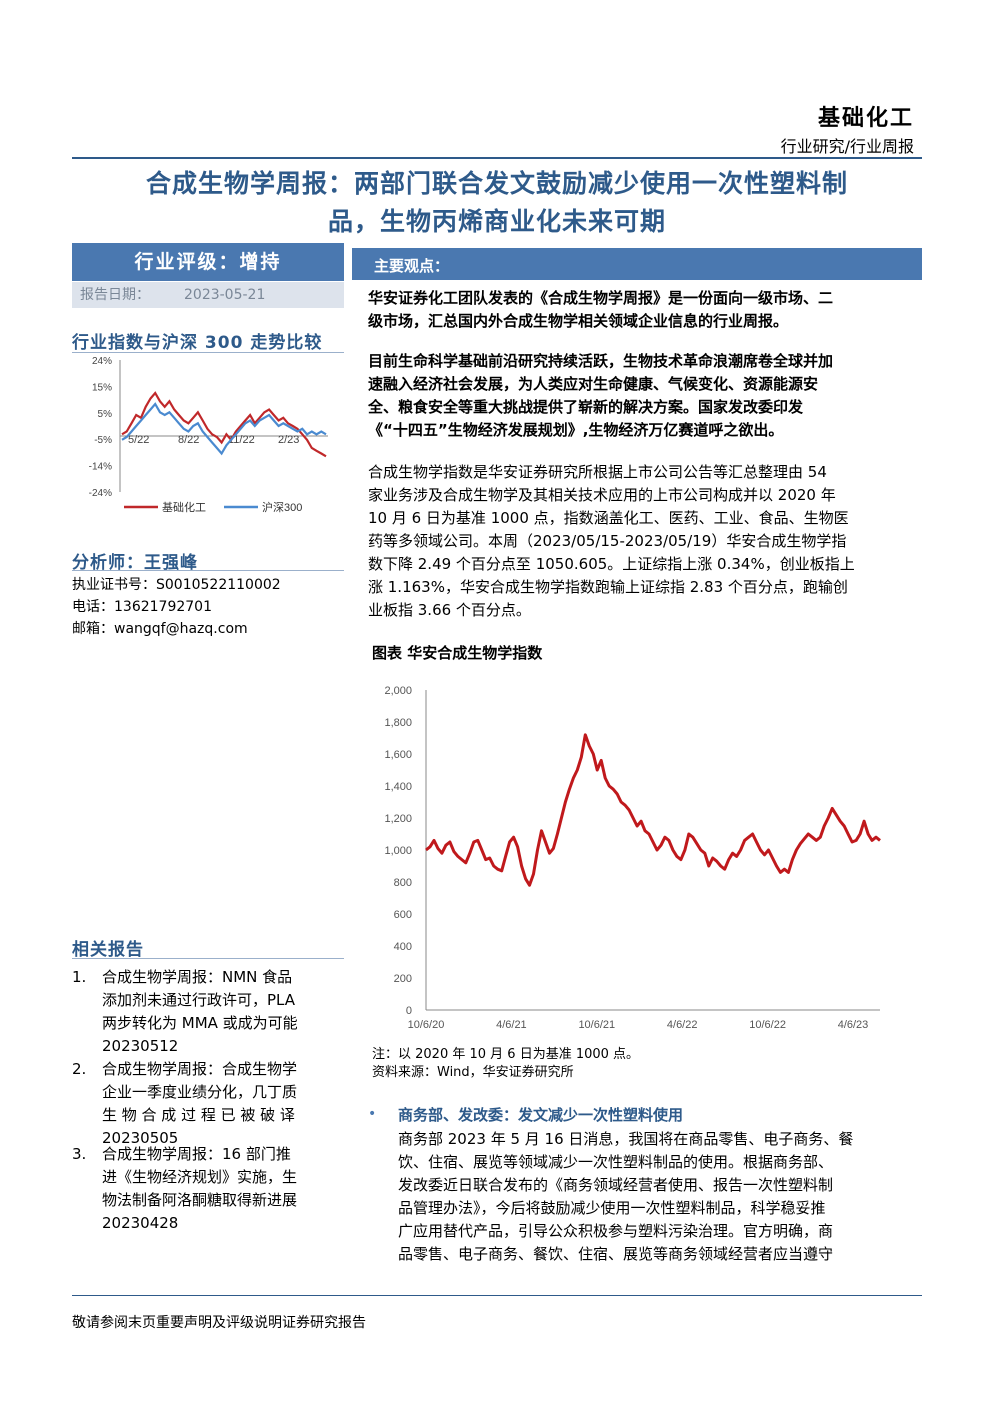 This screenshot has width=992, height=1403. Describe the element at coordinates (682, 1025) in the screenshot. I see `x-tick-label: 4/6/22` at that location.